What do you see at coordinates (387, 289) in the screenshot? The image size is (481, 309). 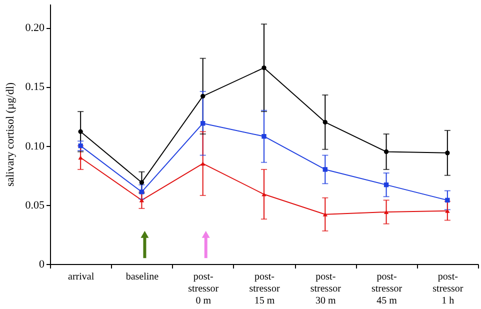 I see `x-tick-label: post-stressor 45 m` at bounding box center [387, 289].